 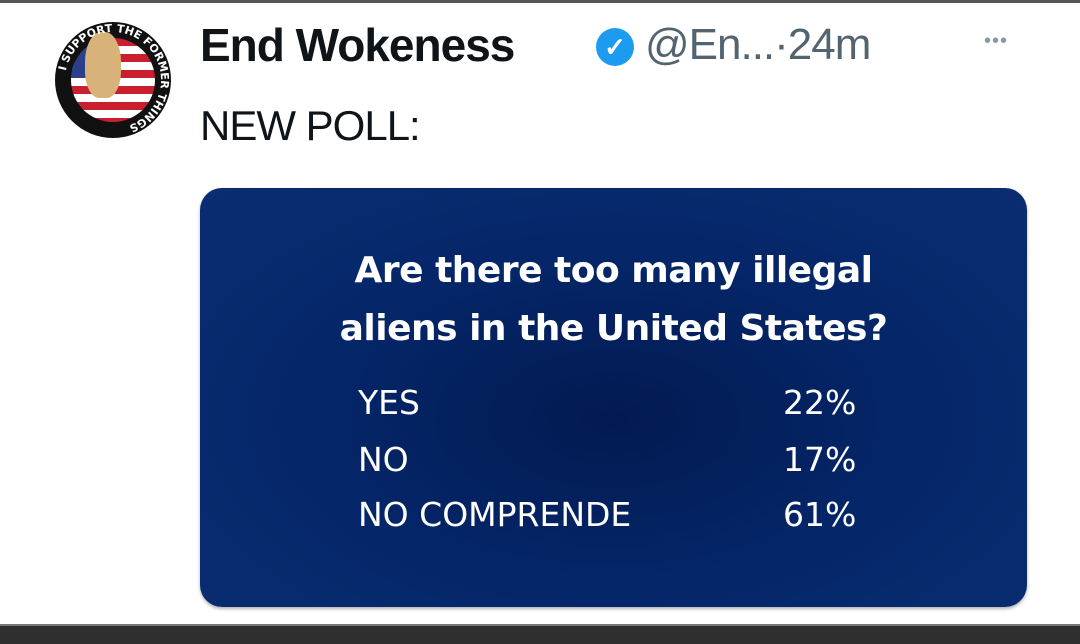 I want to click on poll-row-value: 22%, so click(x=820, y=402).